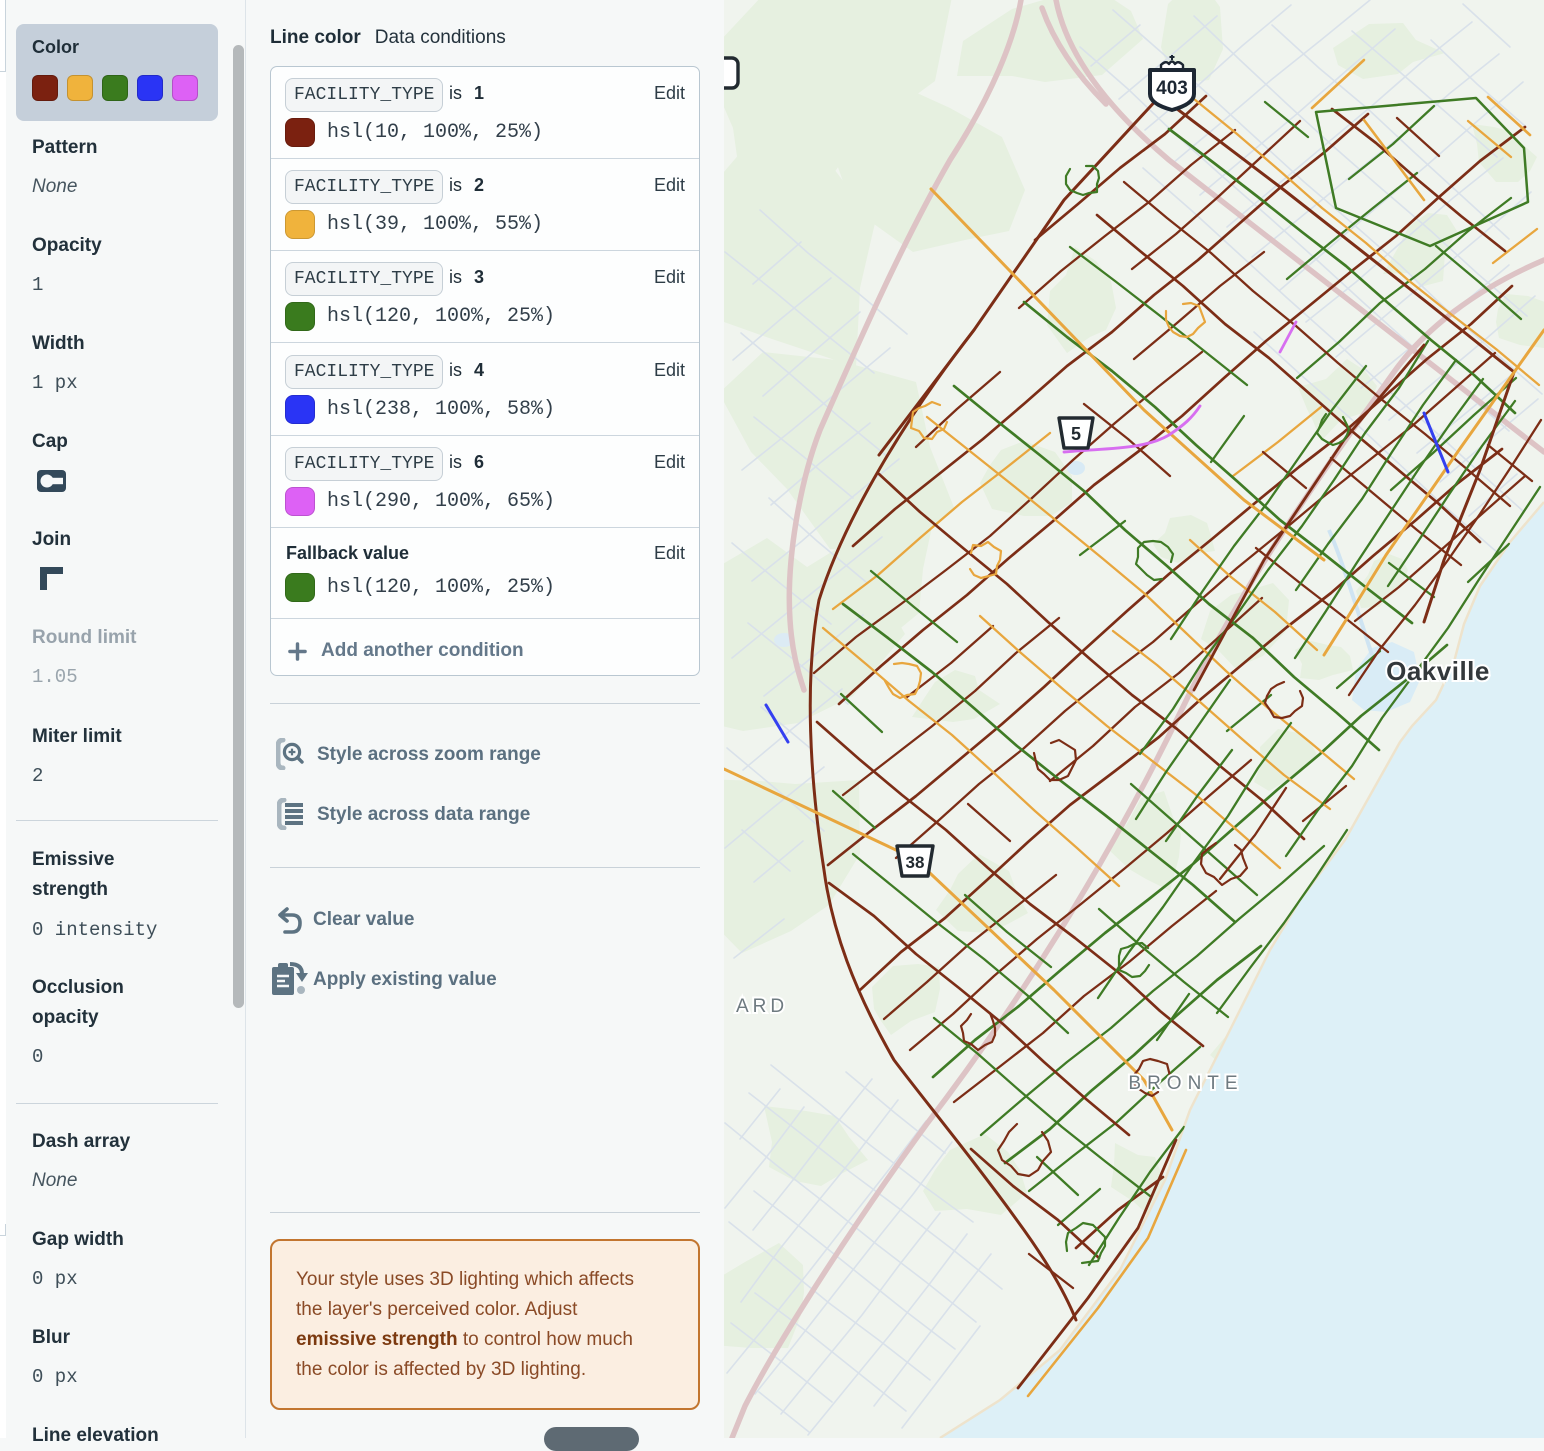 This screenshot has width=1544, height=1451. I want to click on svg-text: ARD, so click(762, 1006).